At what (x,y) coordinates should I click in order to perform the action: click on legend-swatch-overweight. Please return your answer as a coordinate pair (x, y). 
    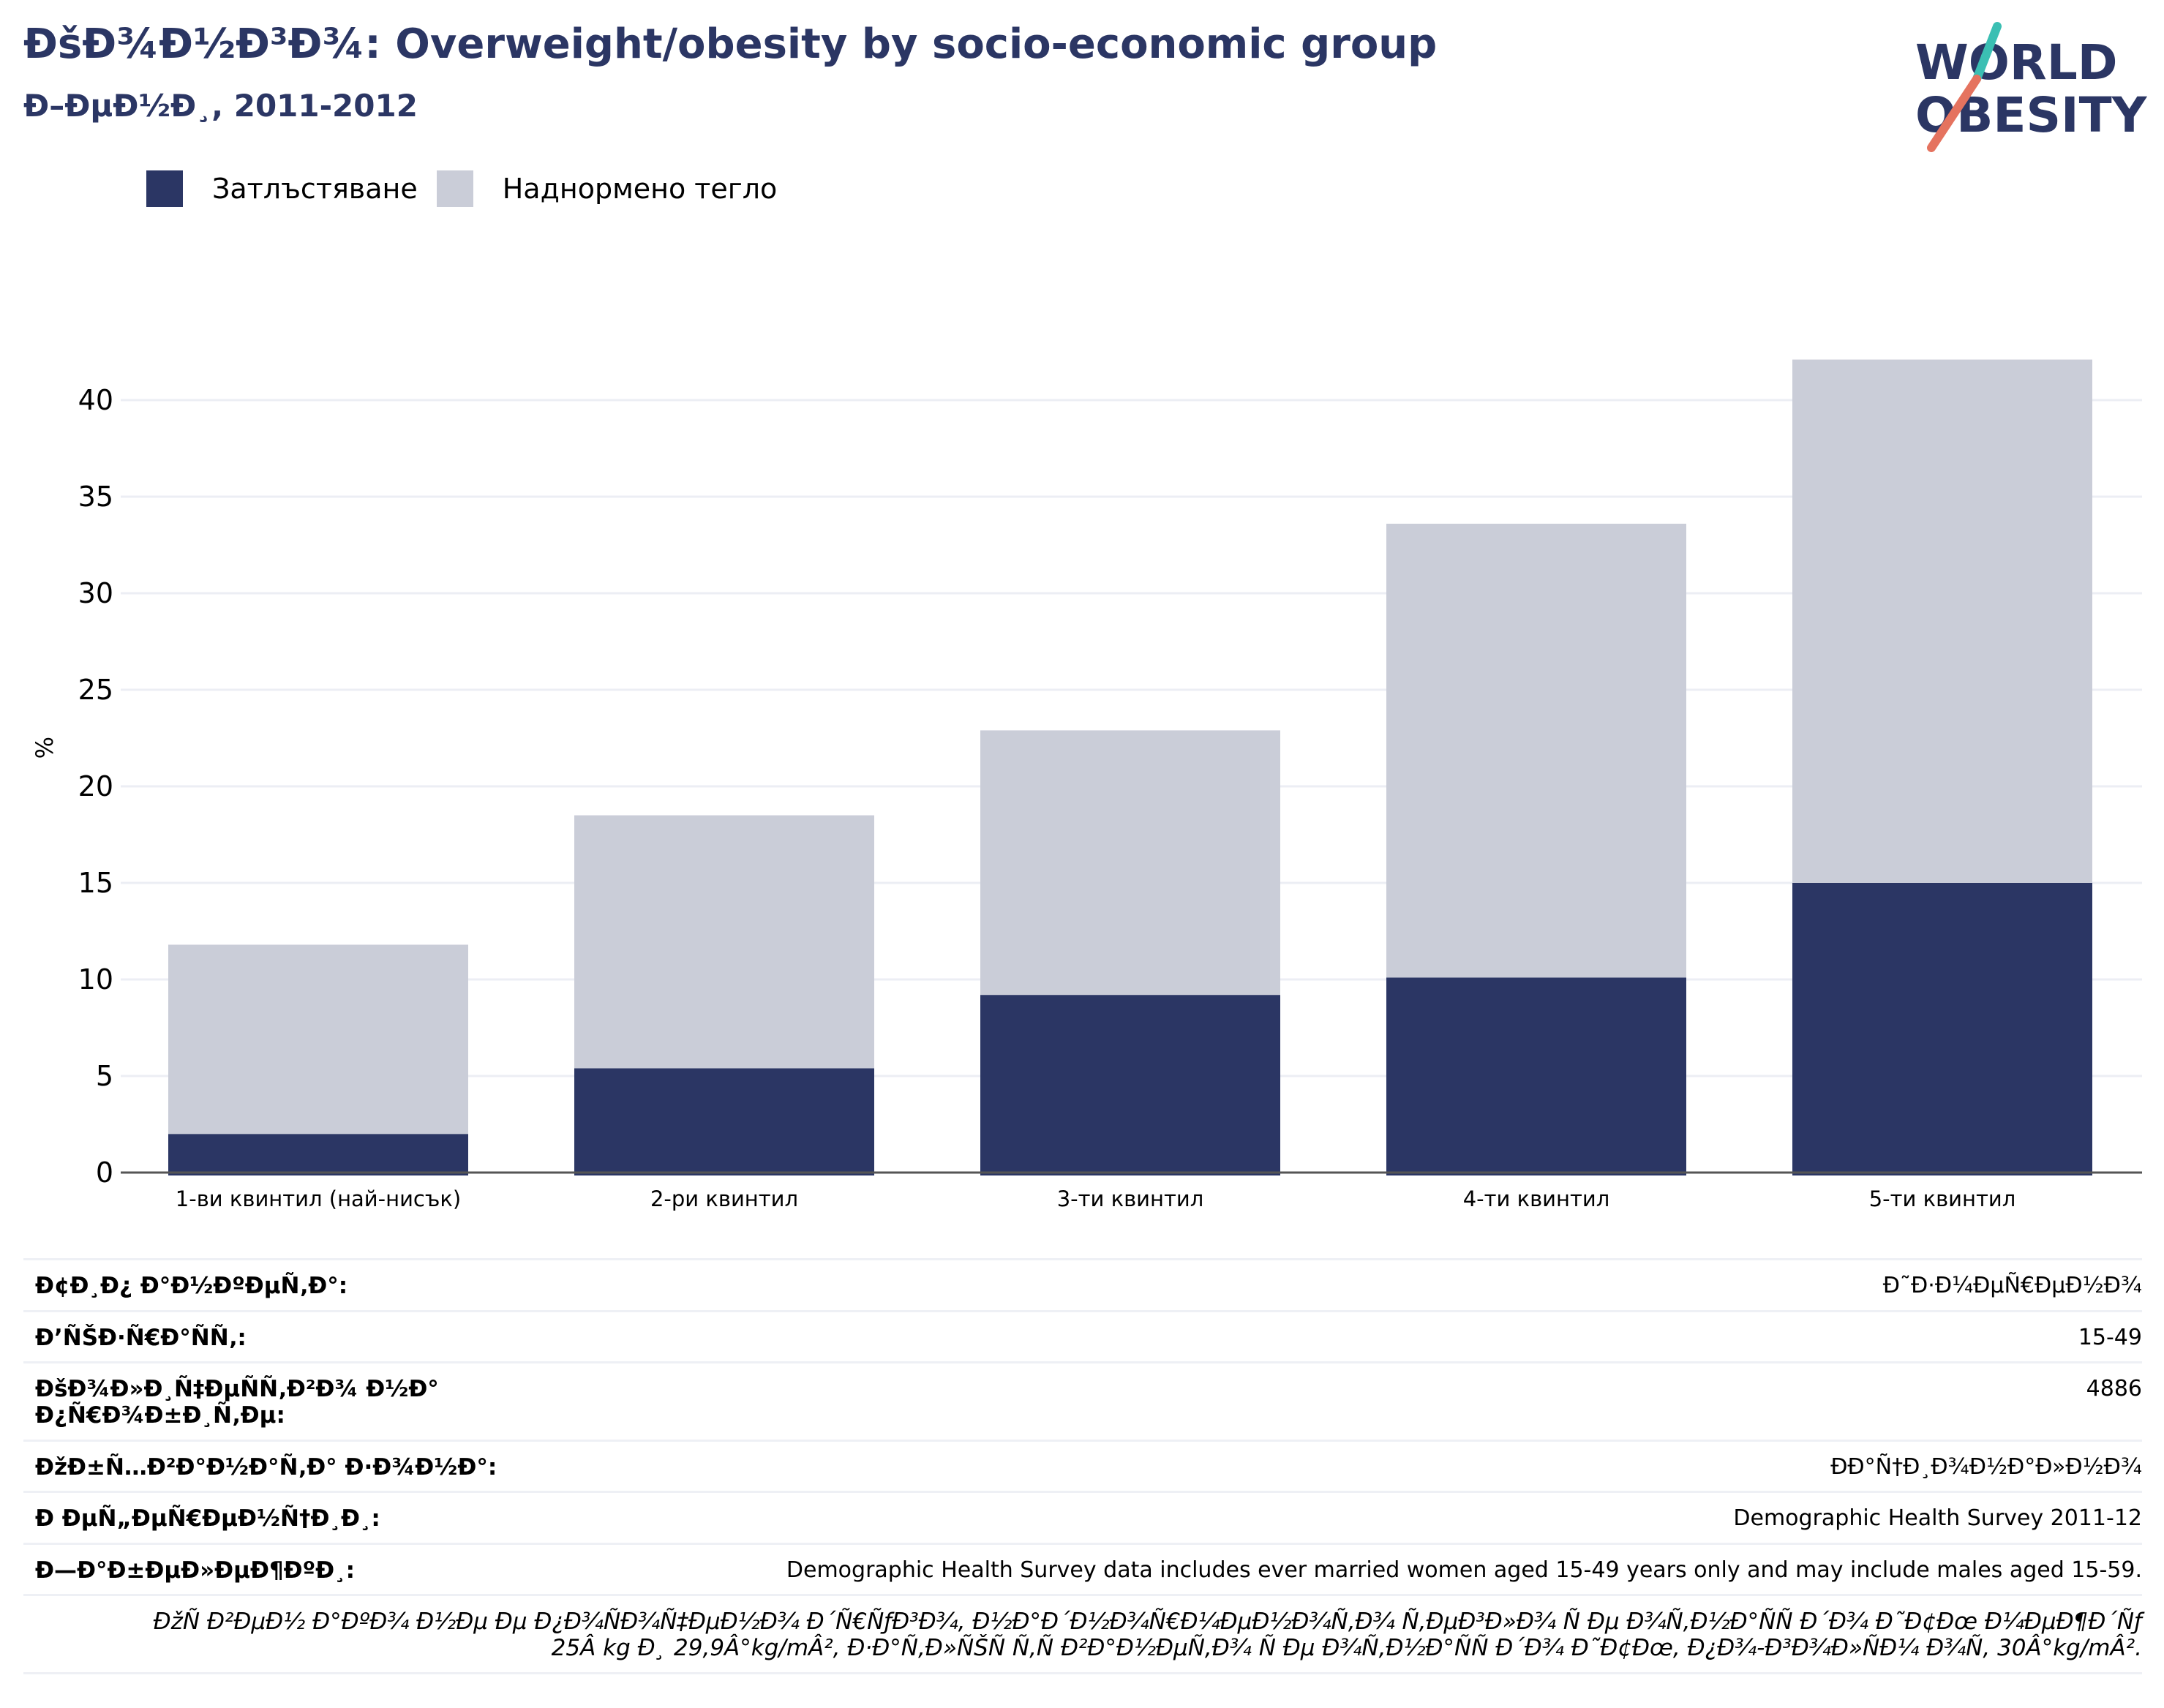
    Looking at the image, I should click on (455, 188).